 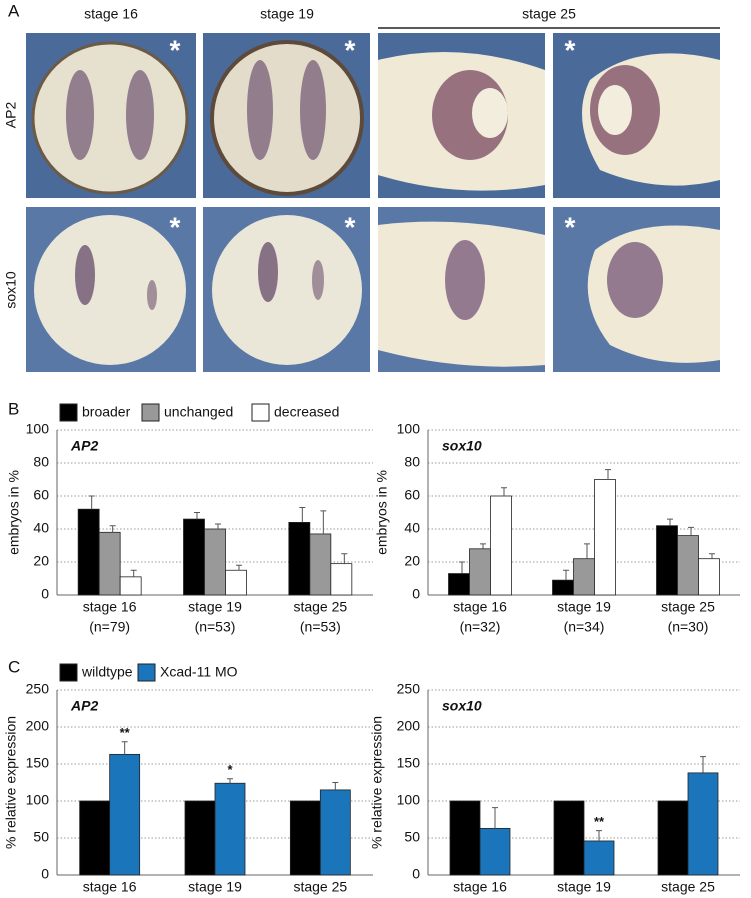 I want to click on n-label: (n=79), so click(x=109, y=627).